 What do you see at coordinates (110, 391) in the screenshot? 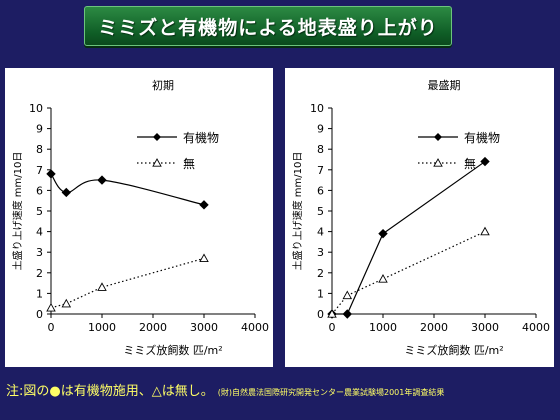
I see `footnote: 注:図の●は有機物施用、△は無し。` at bounding box center [110, 391].